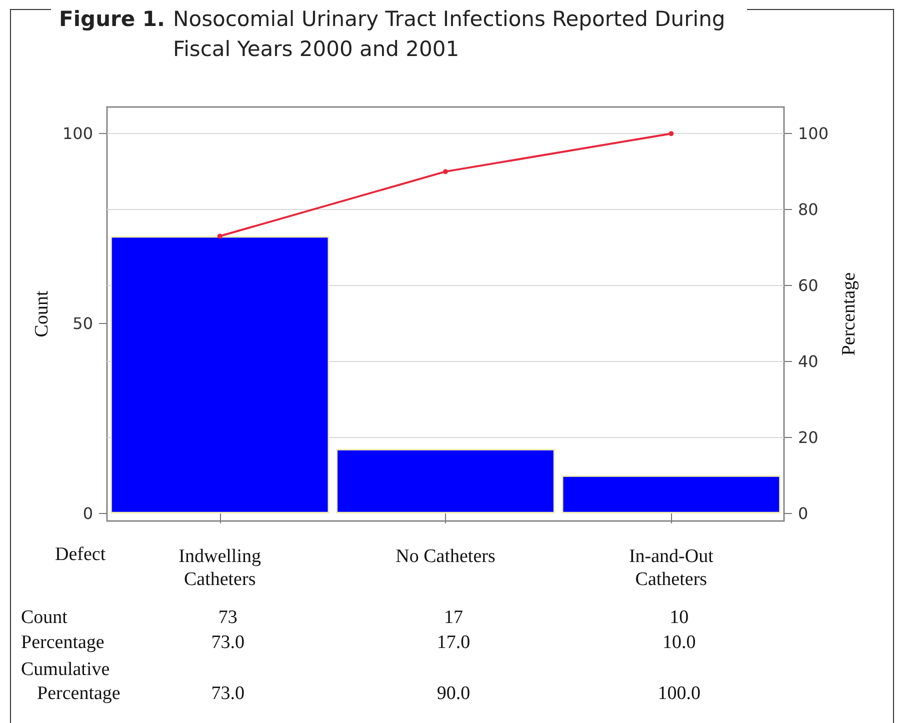 The height and width of the screenshot is (723, 904). What do you see at coordinates (679, 694) in the screenshot?
I see `data-label: 100.0` at bounding box center [679, 694].